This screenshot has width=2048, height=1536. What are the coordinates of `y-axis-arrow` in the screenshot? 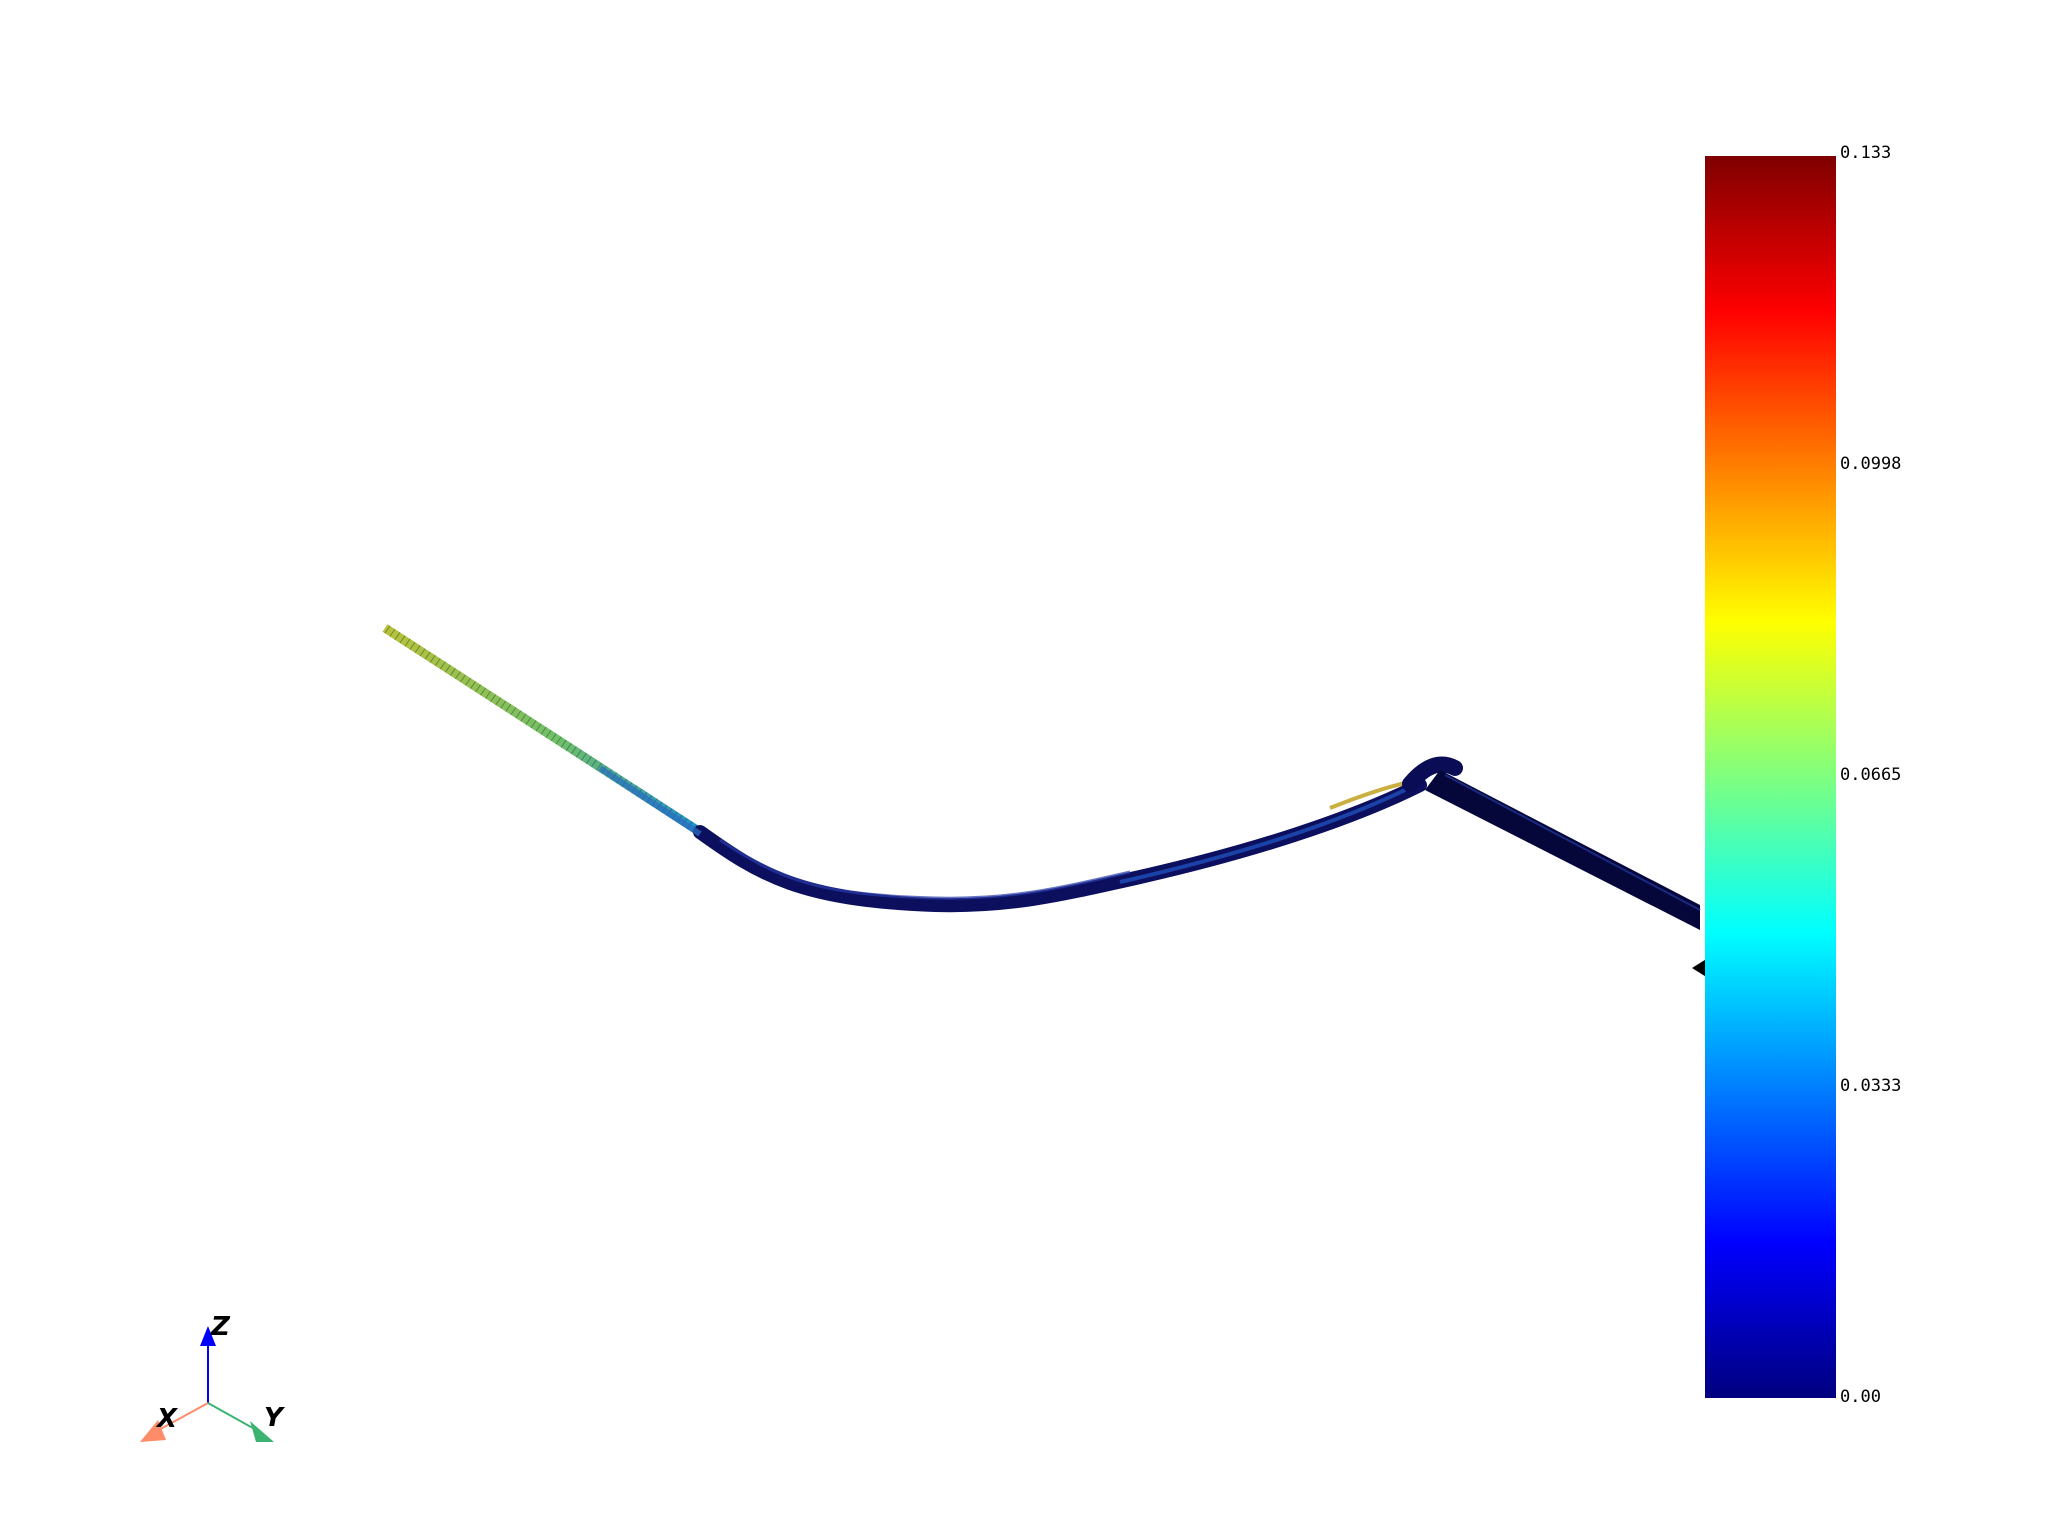 It's located at (262, 1431).